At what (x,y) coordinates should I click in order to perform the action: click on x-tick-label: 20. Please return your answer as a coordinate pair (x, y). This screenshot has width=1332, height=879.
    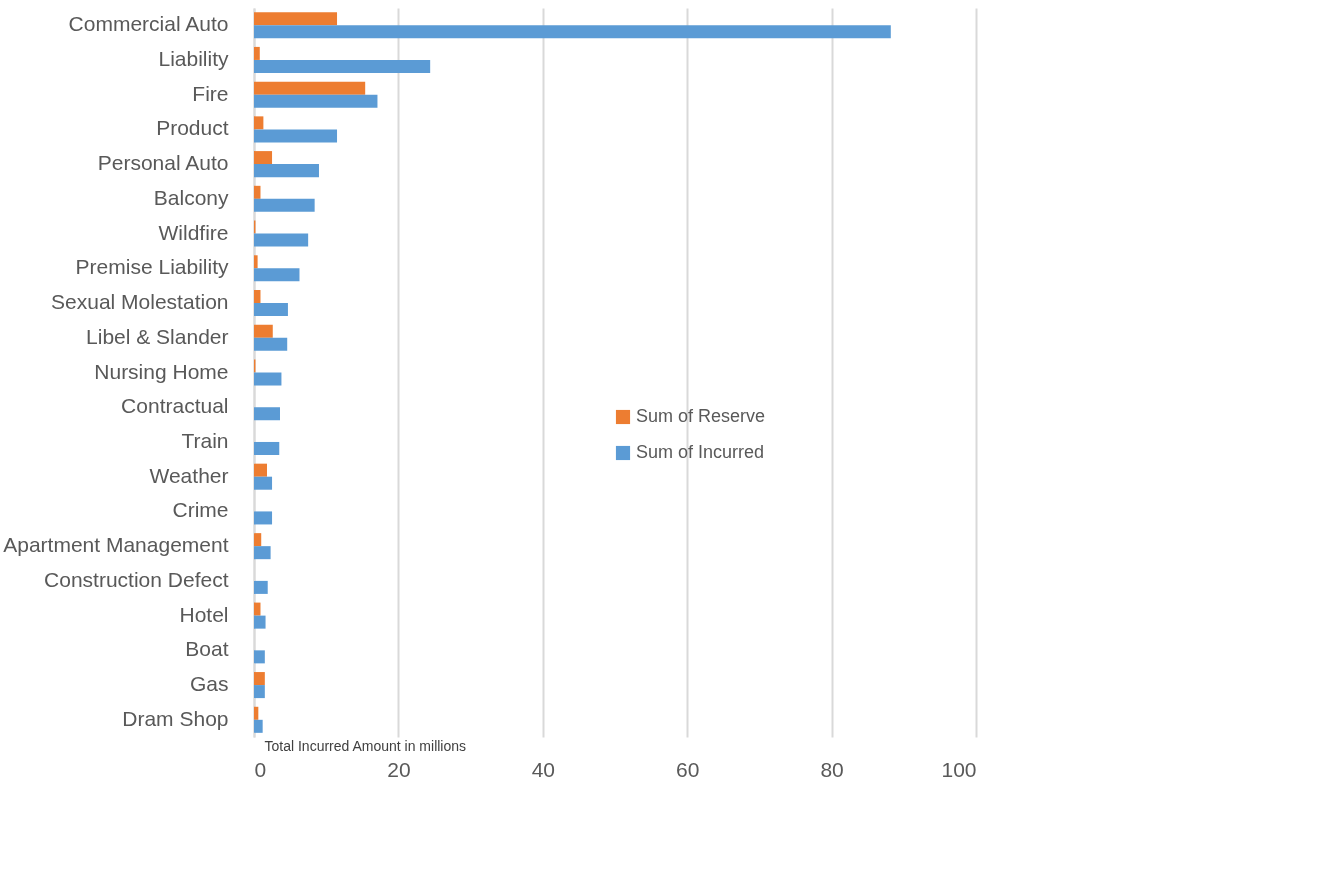
    Looking at the image, I should click on (399, 769).